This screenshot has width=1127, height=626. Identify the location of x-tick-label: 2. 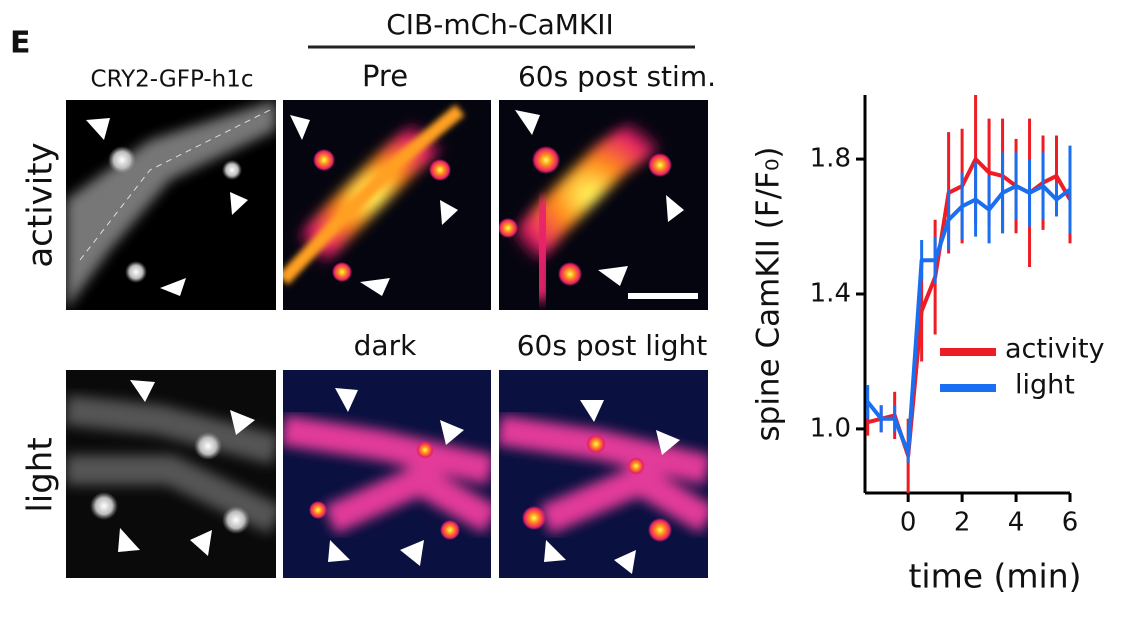
(962, 523).